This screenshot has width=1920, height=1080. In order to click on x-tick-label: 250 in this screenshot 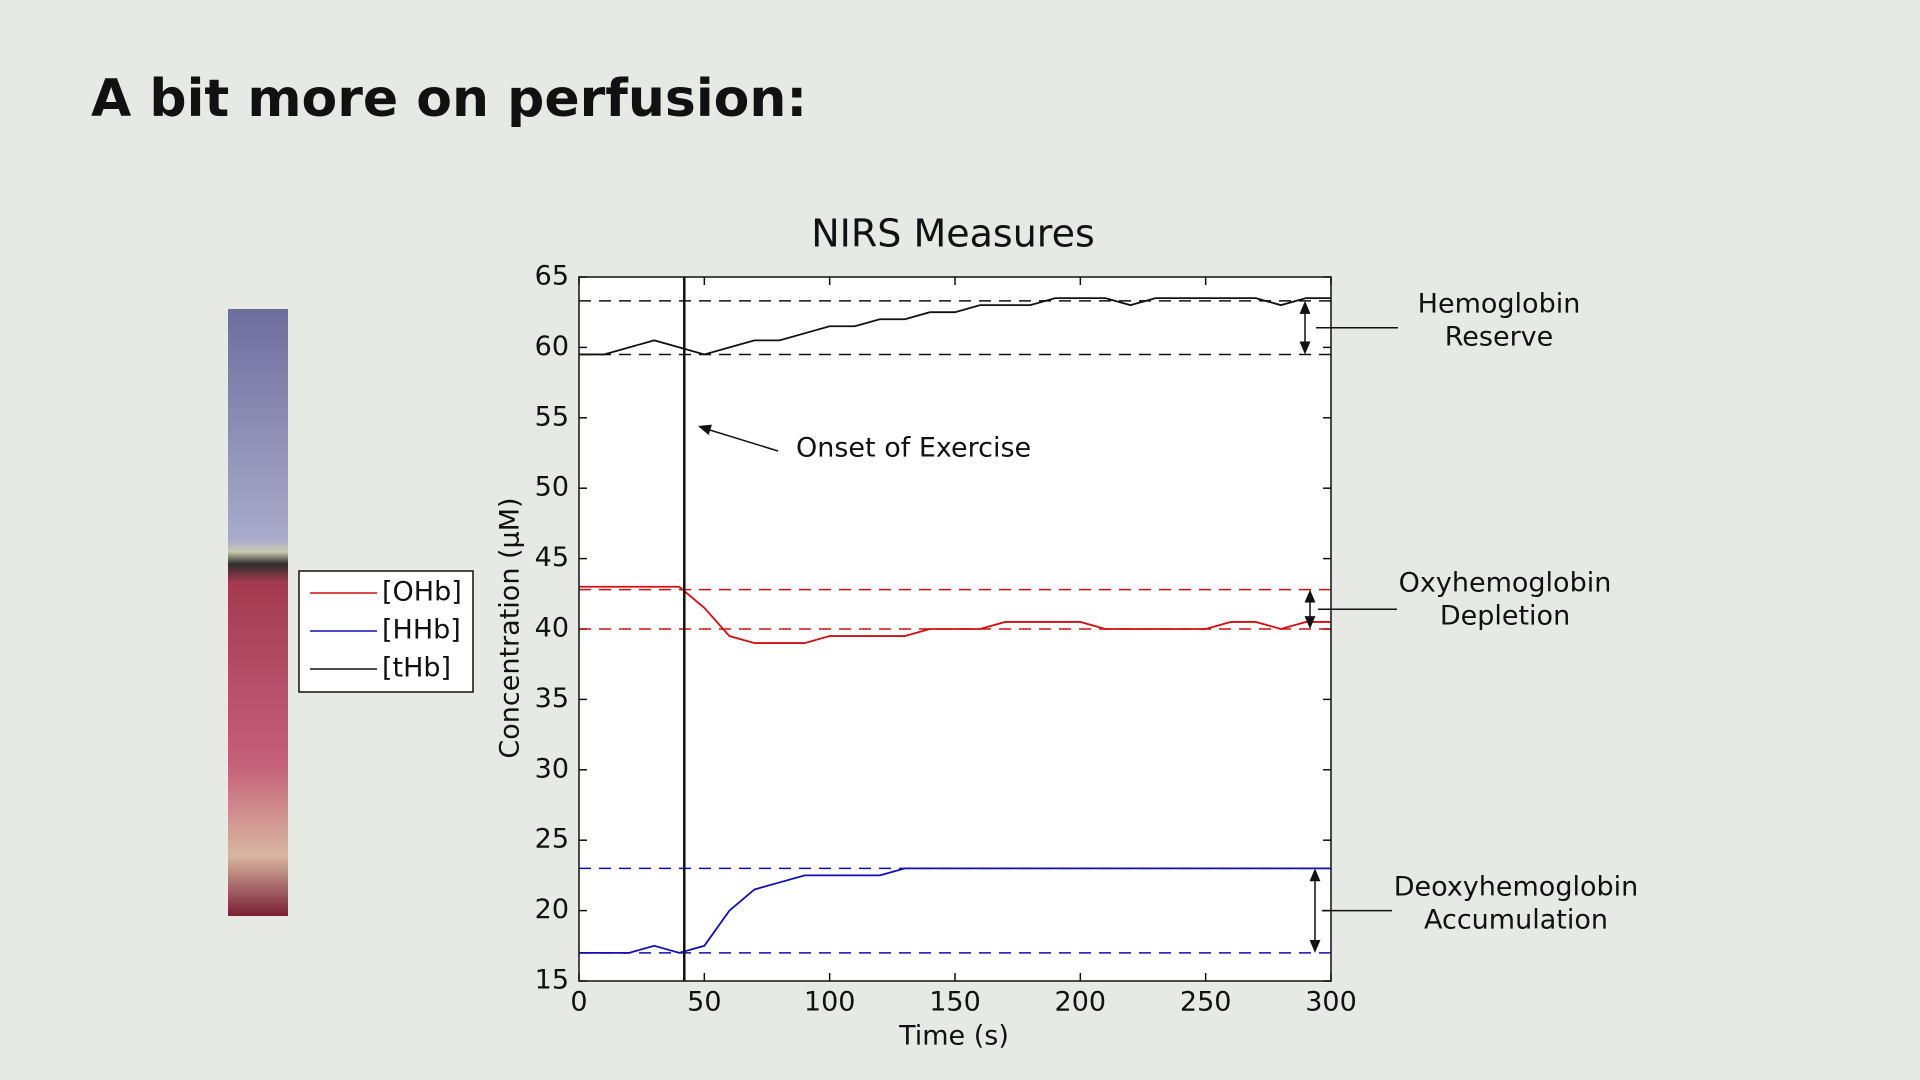, I will do `click(1206, 1002)`.